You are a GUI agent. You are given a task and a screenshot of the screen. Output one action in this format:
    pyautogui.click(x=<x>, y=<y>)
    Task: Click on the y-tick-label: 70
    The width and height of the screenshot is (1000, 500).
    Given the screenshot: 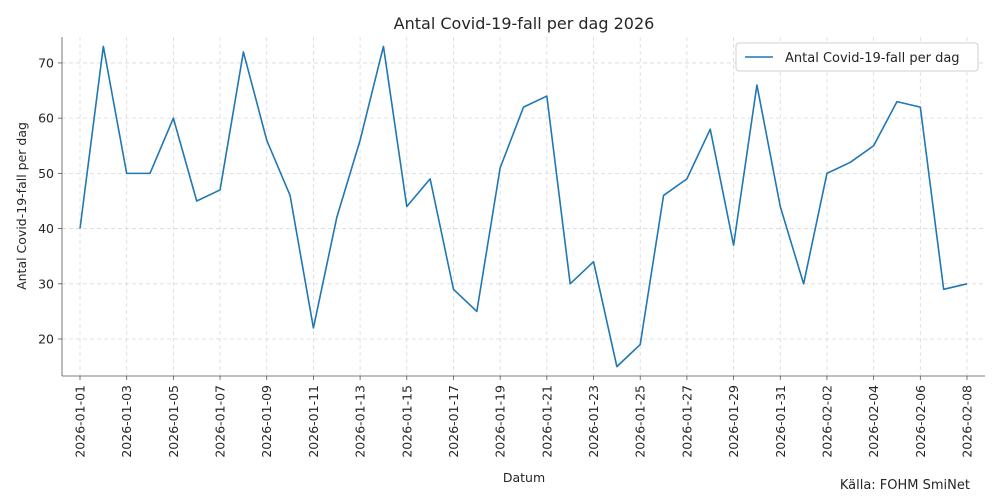 What is the action you would take?
    pyautogui.click(x=46, y=62)
    